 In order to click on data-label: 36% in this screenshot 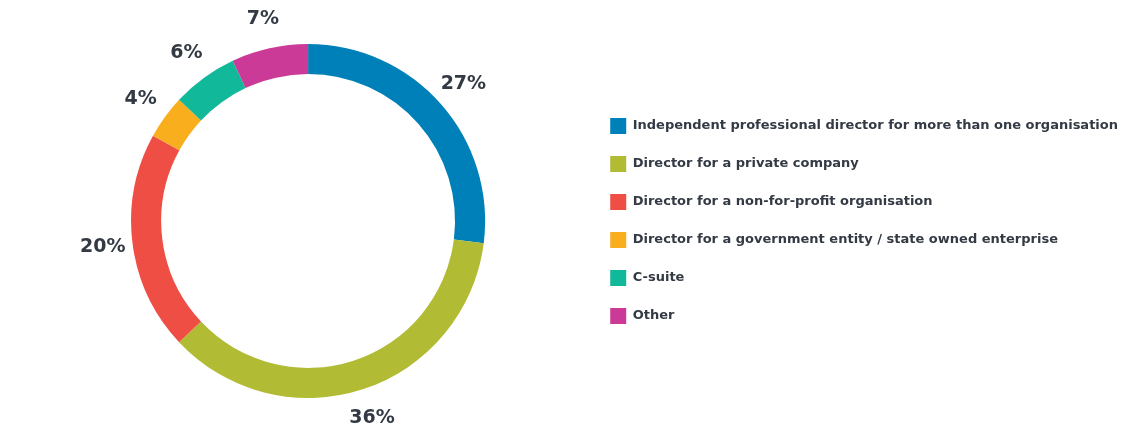, I will do `click(372, 415)`.